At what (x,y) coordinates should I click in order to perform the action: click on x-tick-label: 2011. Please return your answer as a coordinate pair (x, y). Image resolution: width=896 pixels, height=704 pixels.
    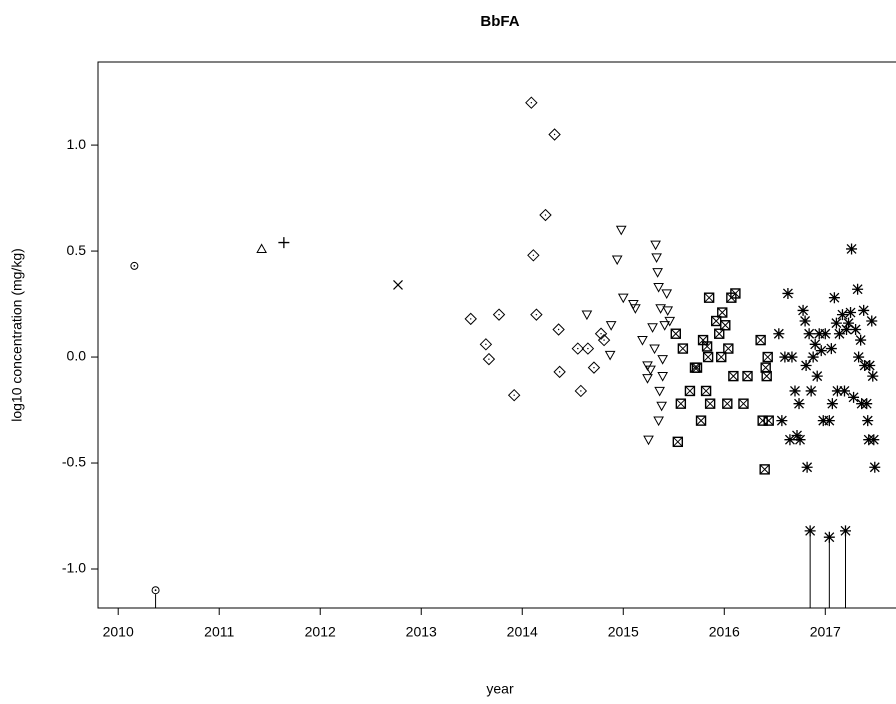
    Looking at the image, I should click on (219, 632).